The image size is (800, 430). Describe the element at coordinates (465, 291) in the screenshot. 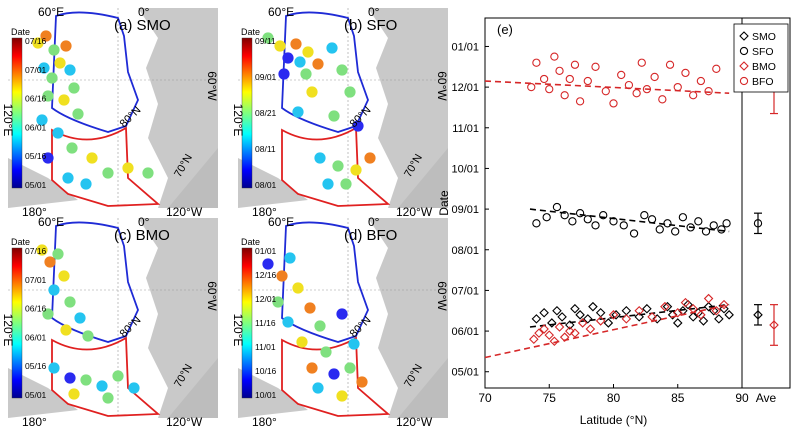

I see `y-tick-label: 07/01` at that location.